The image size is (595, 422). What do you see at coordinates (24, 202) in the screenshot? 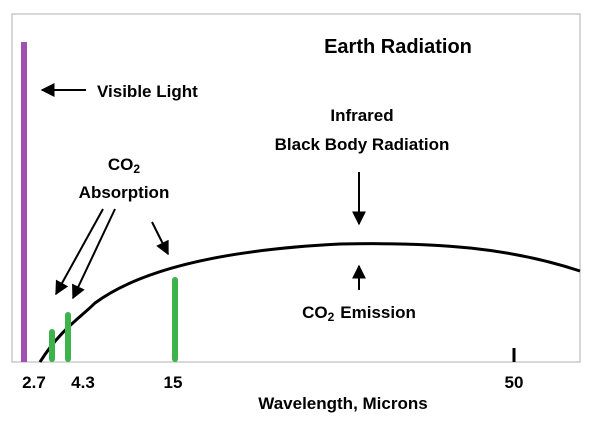
I see `visible-light-bar` at bounding box center [24, 202].